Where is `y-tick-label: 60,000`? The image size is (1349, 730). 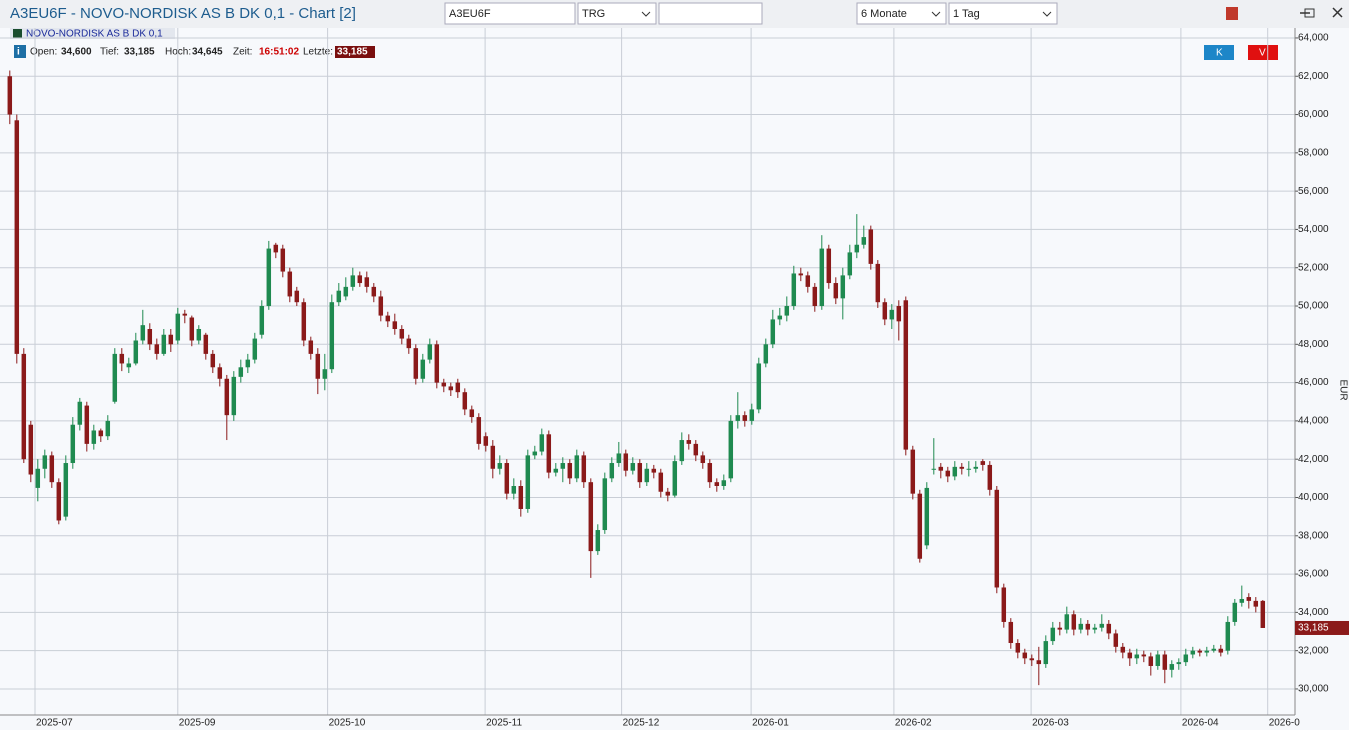
y-tick-label: 60,000 is located at coordinates (1313, 114).